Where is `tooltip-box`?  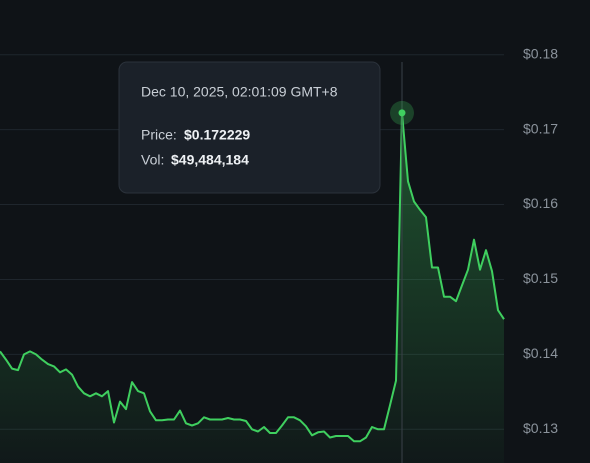 tooltip-box is located at coordinates (249, 127).